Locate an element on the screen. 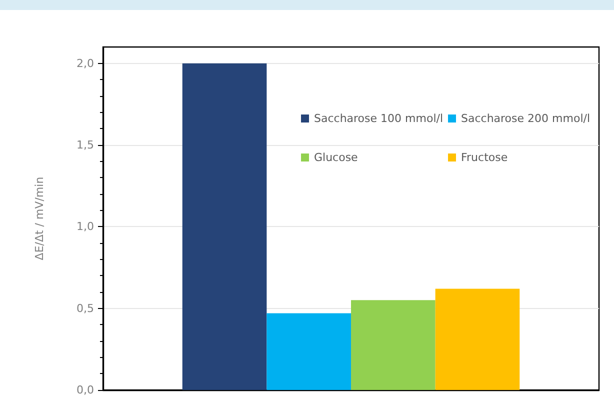  y-tick-label: 1,5 is located at coordinates (85, 145).